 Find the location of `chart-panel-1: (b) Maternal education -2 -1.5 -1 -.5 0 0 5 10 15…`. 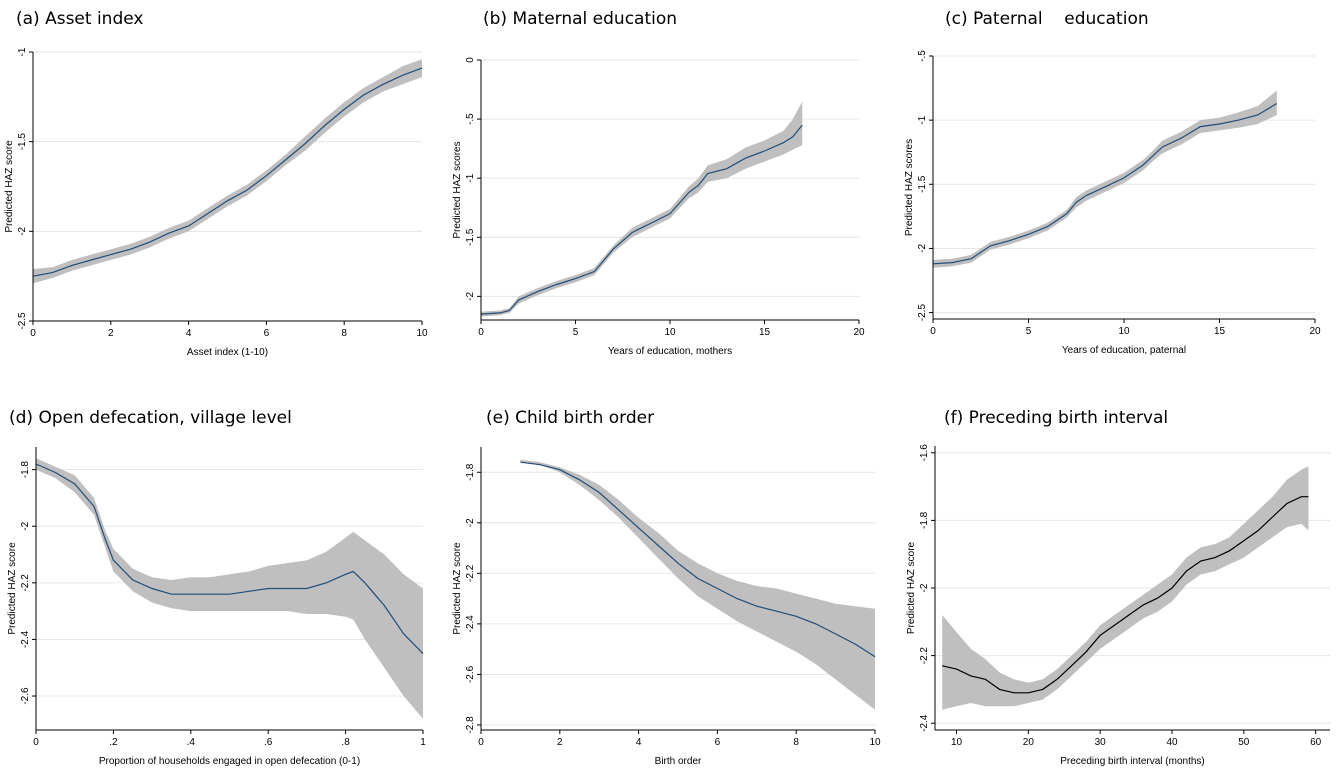

chart-panel-1: (b) Maternal education -2 -1.5 -1 -.5 0 0 5 10 15… is located at coordinates (658, 183).